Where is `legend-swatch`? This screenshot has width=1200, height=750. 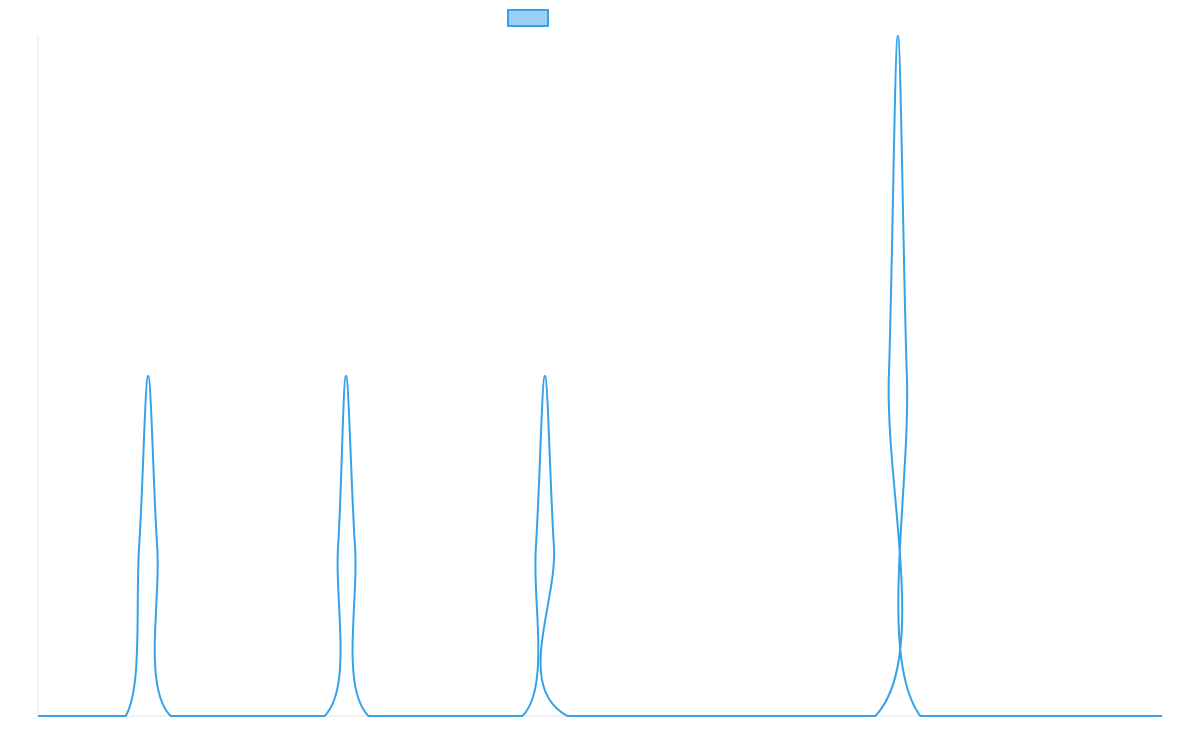 legend-swatch is located at coordinates (528, 18).